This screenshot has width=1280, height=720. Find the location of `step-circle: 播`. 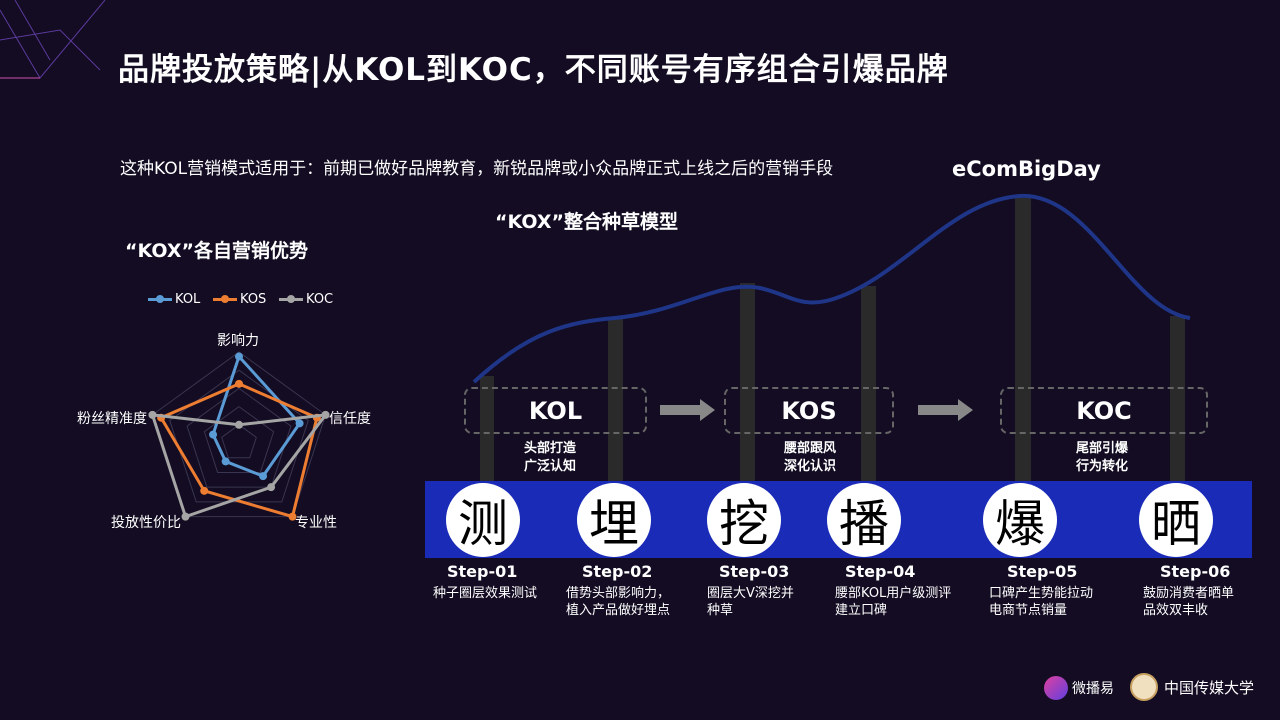

step-circle: 播 is located at coordinates (864, 520).